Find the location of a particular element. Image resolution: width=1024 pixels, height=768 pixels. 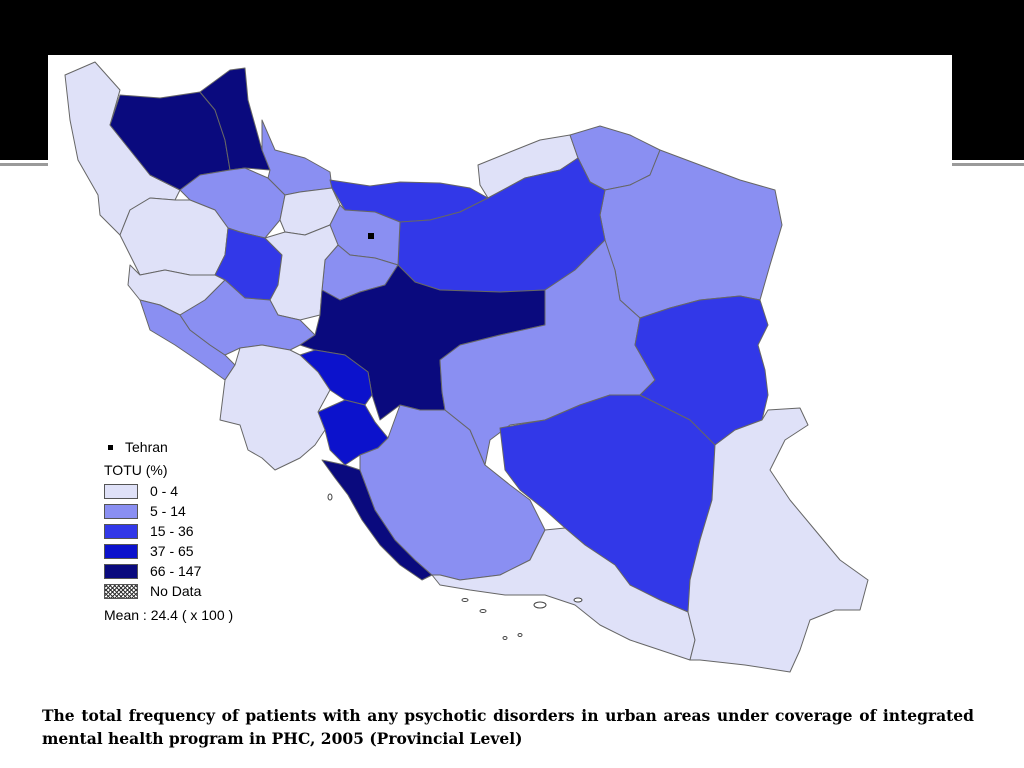

legend-class-label: 37 - 65 is located at coordinates (172, 551).